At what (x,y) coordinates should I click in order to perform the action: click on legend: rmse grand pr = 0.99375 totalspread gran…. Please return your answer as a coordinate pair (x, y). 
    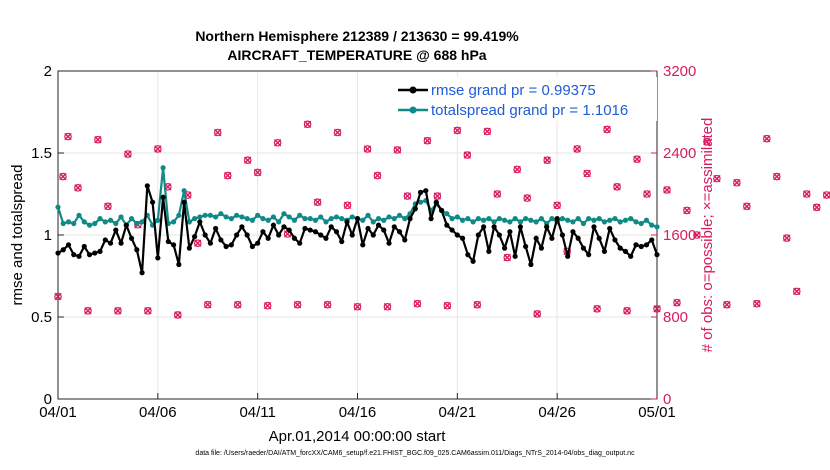
    Looking at the image, I should click on (525, 99).